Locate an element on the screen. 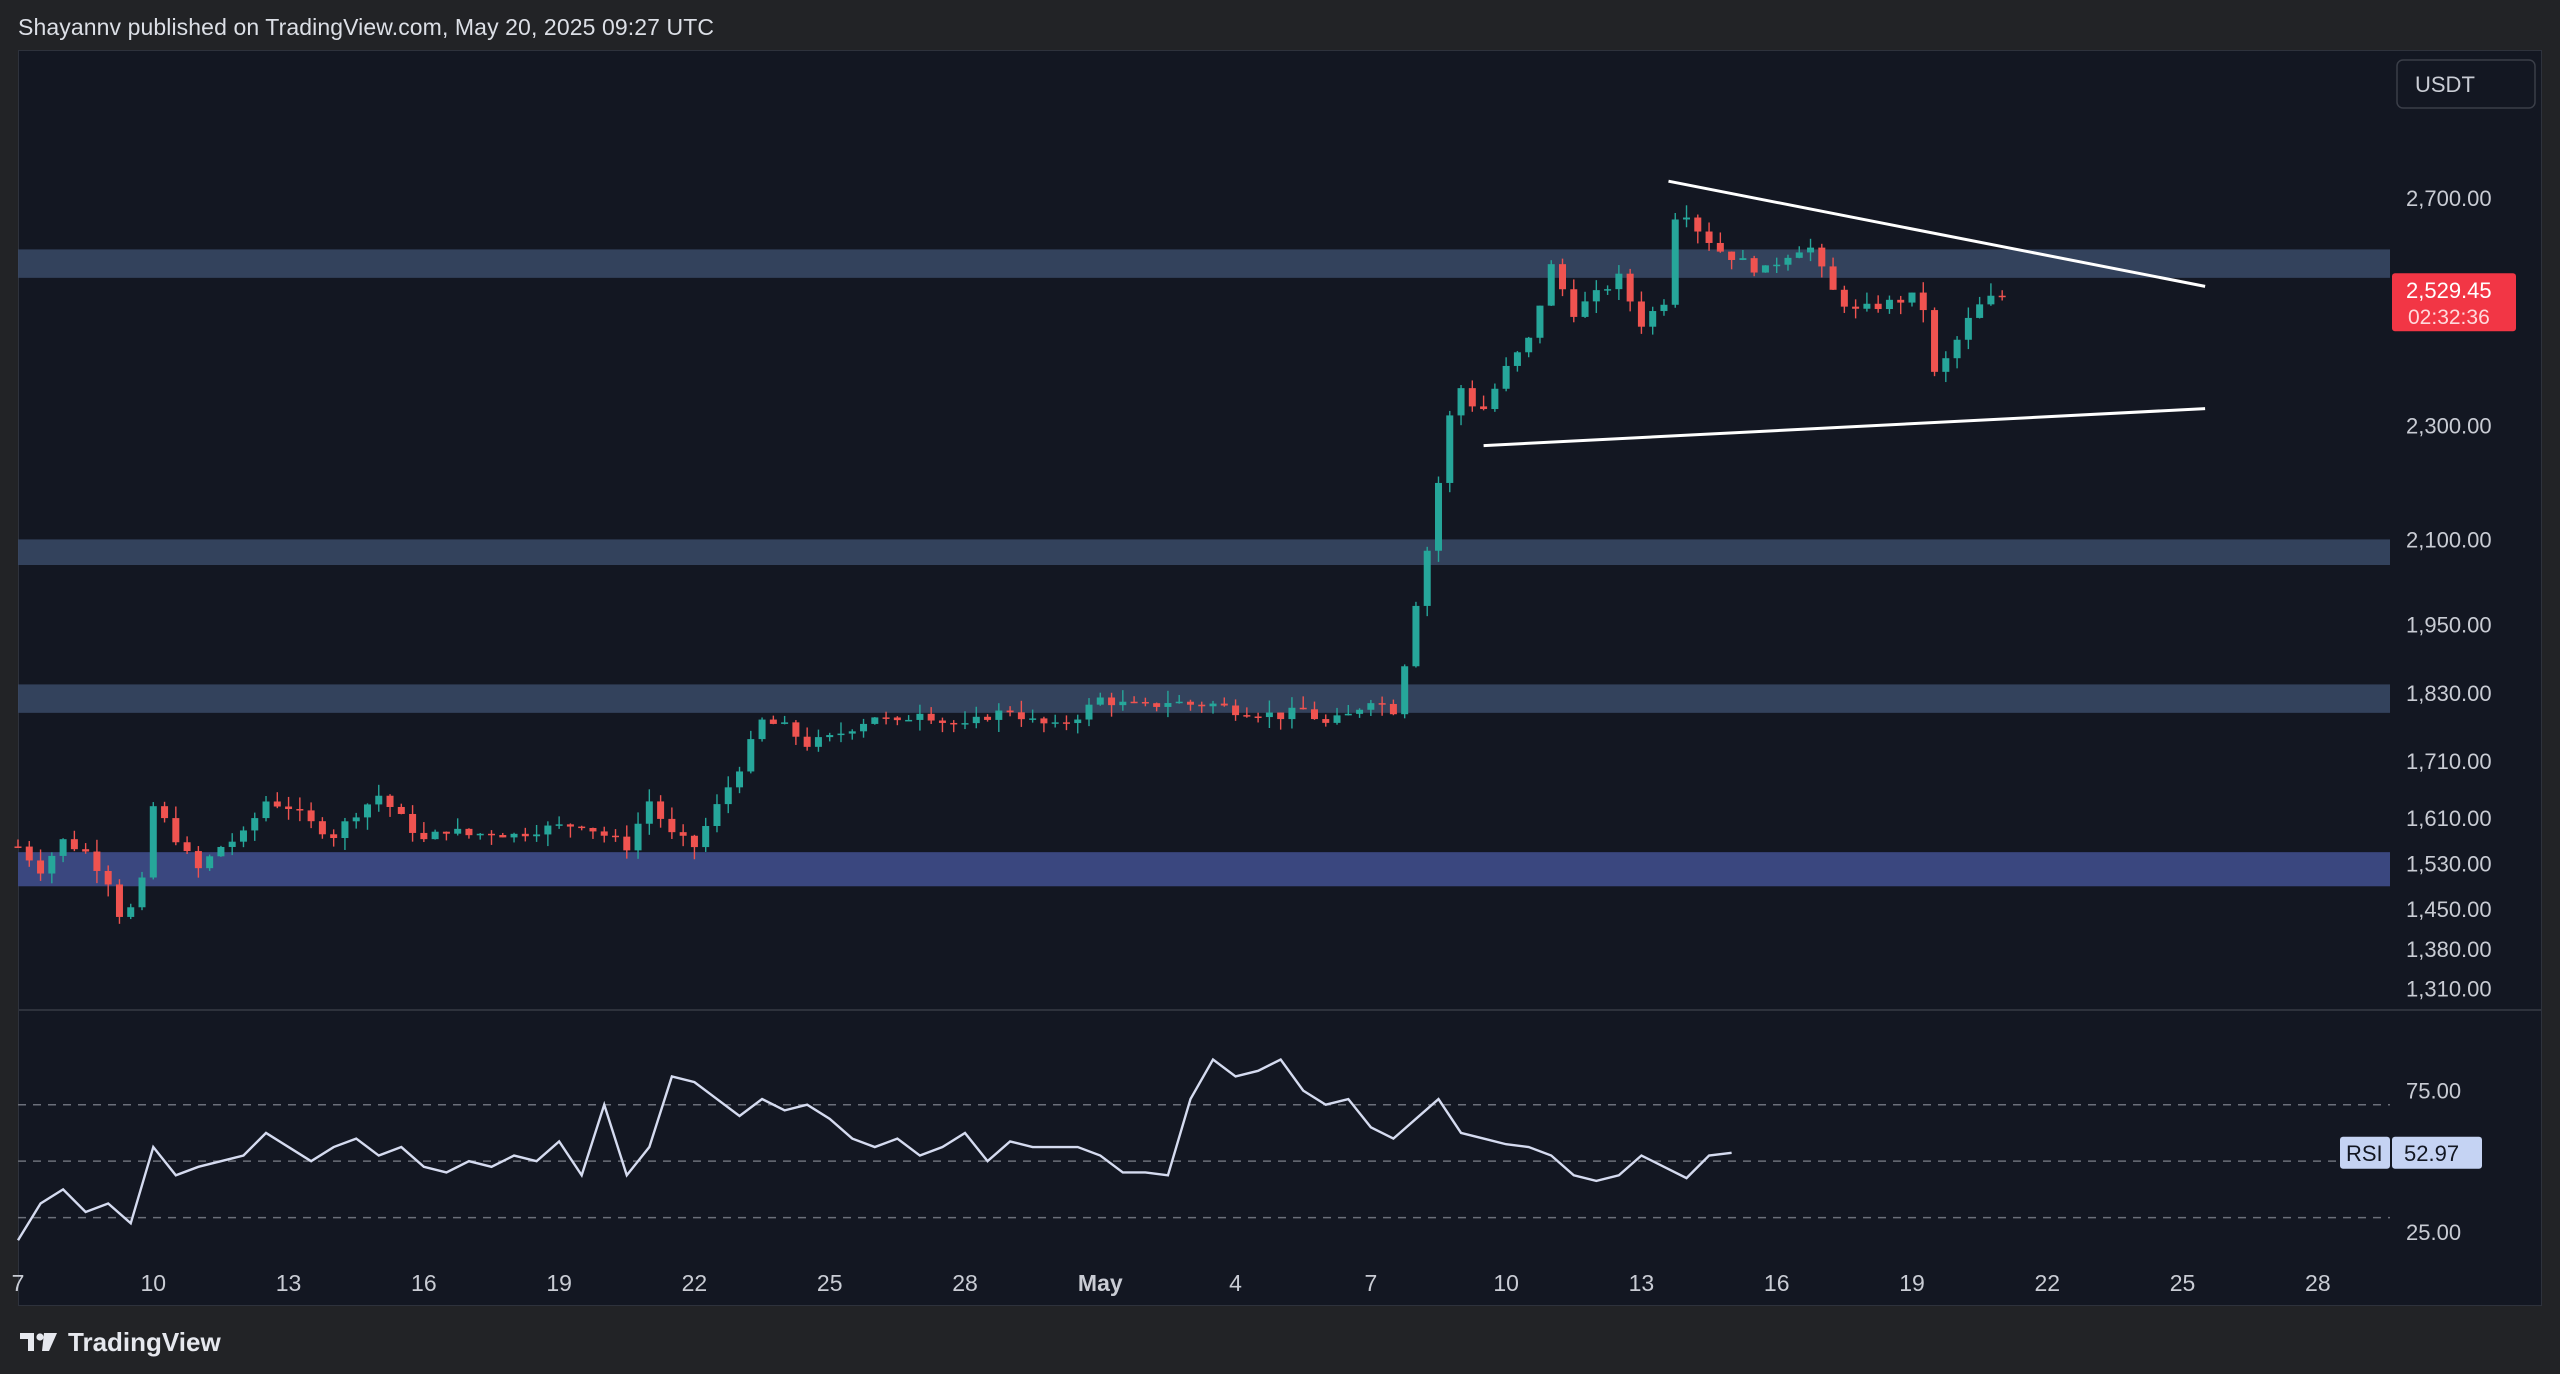 Image resolution: width=2560 pixels, height=1374 pixels. price-tick-label: 1,610.00 is located at coordinates (2449, 818).